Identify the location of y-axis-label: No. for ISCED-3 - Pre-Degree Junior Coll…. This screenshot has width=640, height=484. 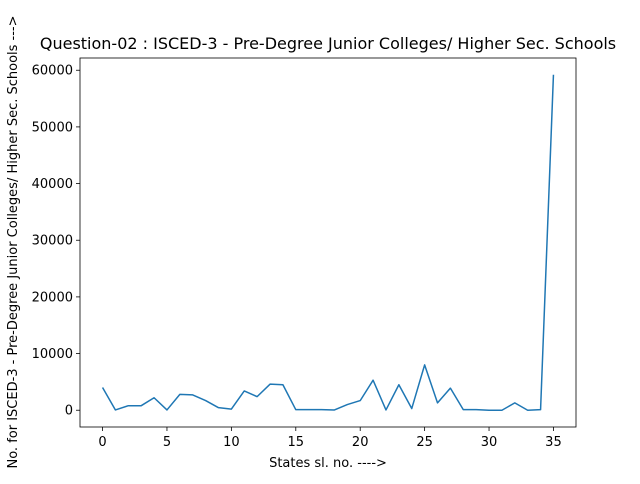
(13, 241).